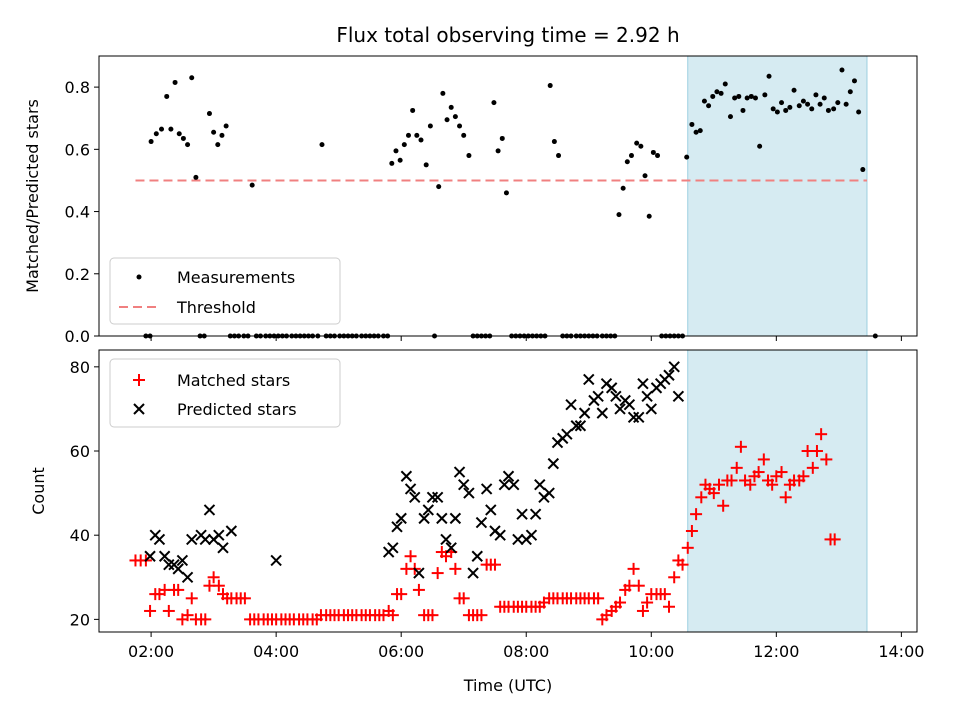  I want to click on top-y-ticks: 0.0 0.2 0.4 0.6 0.8, so click(82, 212).